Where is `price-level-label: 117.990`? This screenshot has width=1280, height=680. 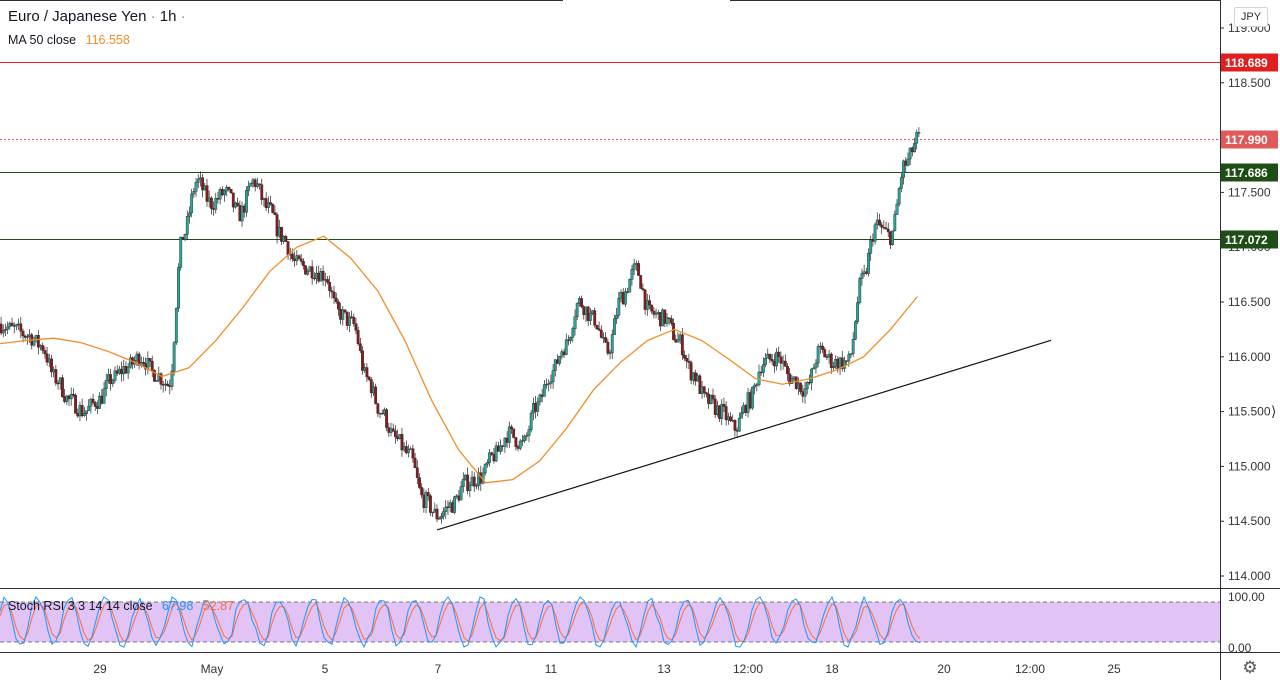 price-level-label: 117.990 is located at coordinates (1246, 140).